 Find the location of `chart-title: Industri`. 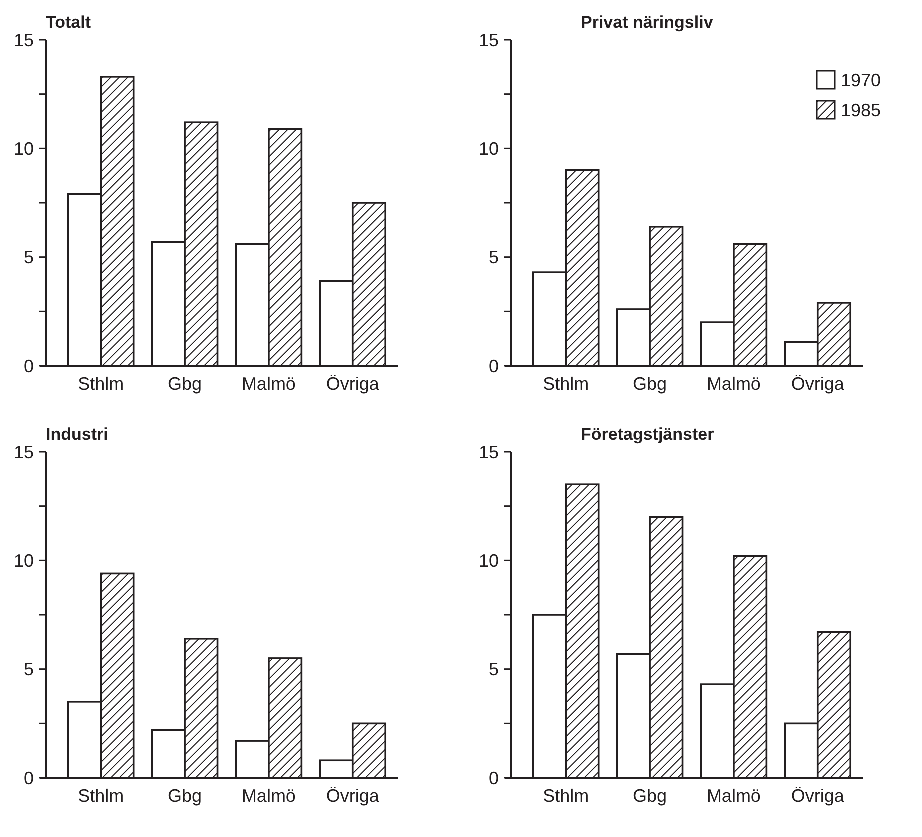

chart-title: Industri is located at coordinates (77, 434).